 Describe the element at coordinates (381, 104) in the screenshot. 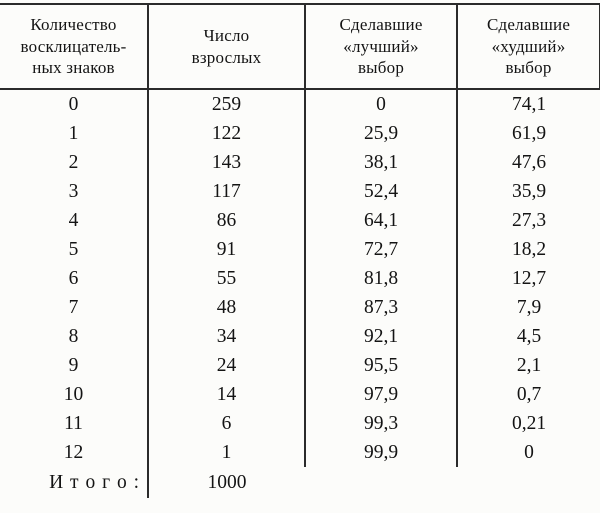

I see `cell-best-choice-pct: 0` at that location.